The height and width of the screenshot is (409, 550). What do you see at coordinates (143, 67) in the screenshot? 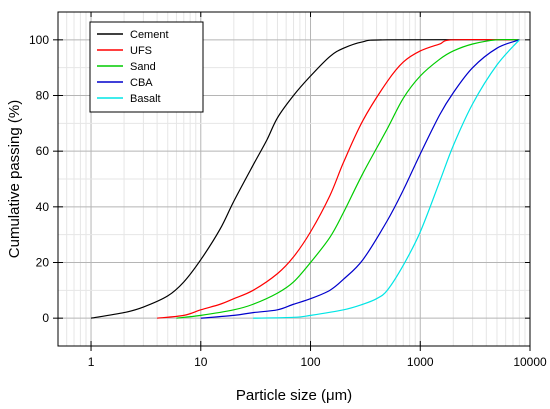
I see `legend-label-sand: Sand` at bounding box center [143, 67].